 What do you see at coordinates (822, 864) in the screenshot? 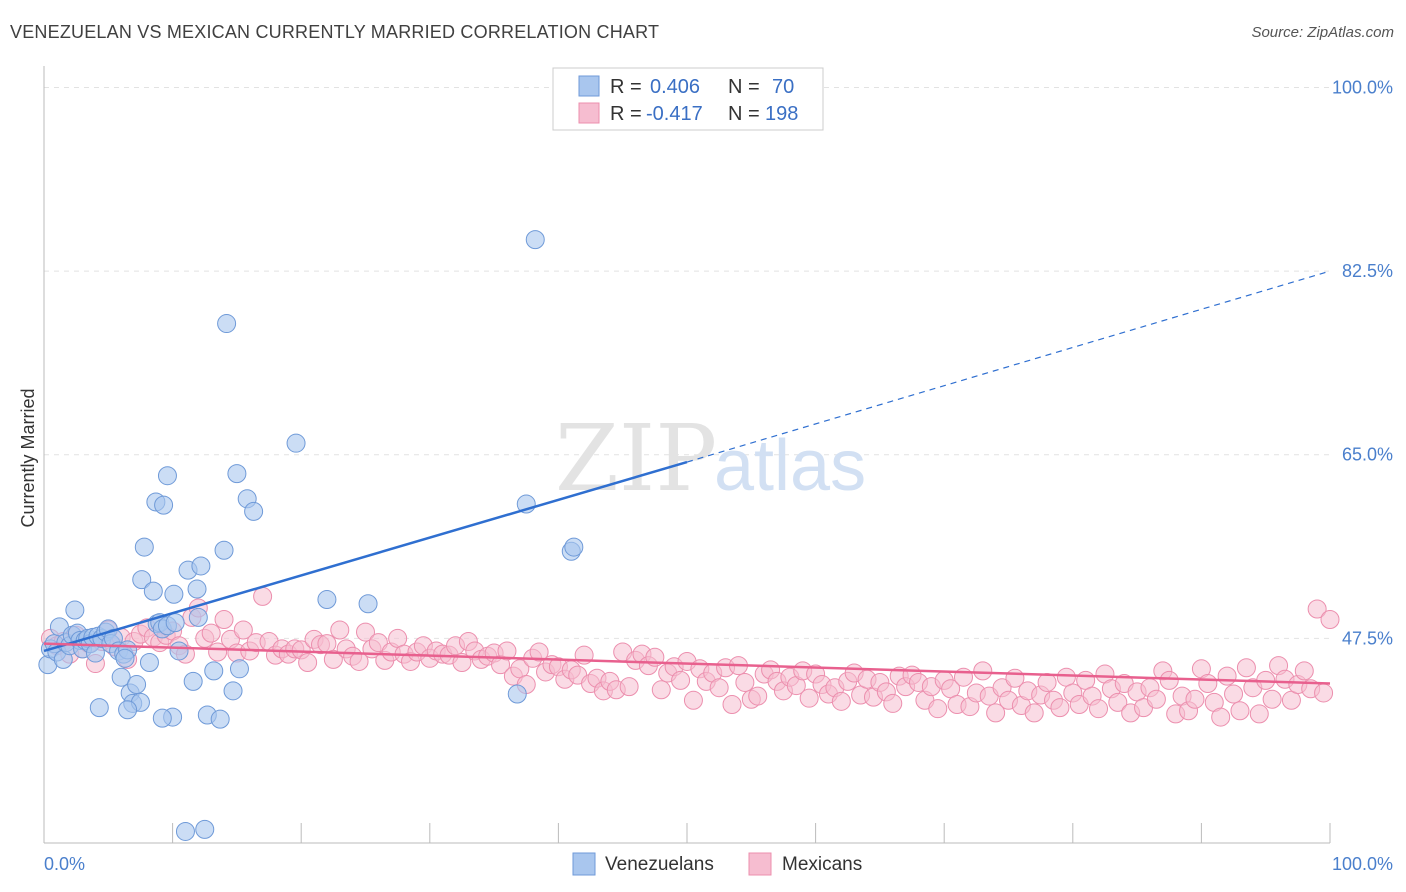
I see `bottom-legend-label-mexicans: Mexicans` at bounding box center [822, 864].